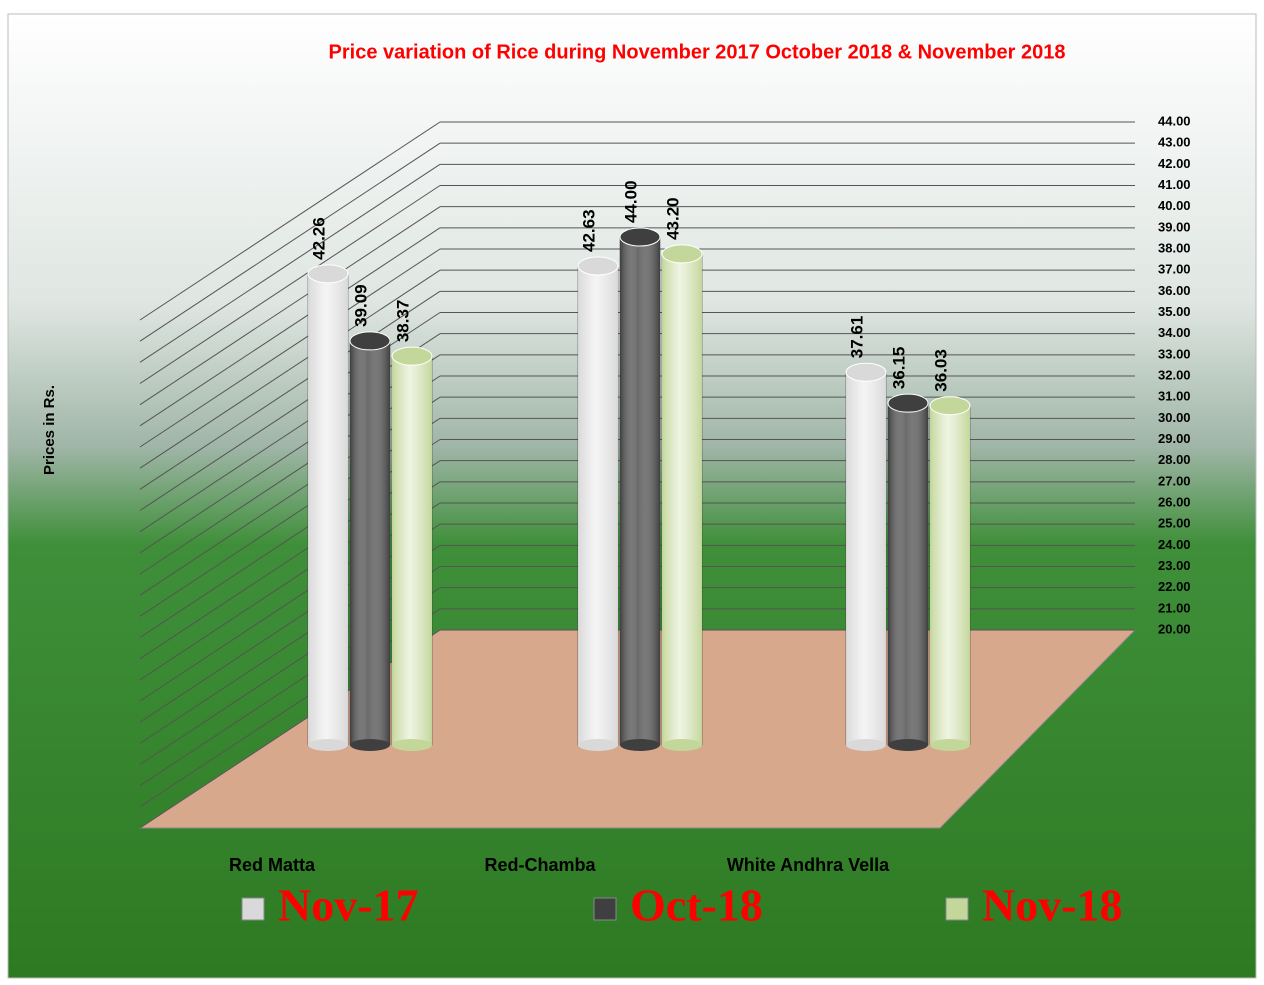 The image size is (1264, 985). Describe the element at coordinates (1174, 459) in the screenshot. I see `y-tick-label: 28.00` at that location.